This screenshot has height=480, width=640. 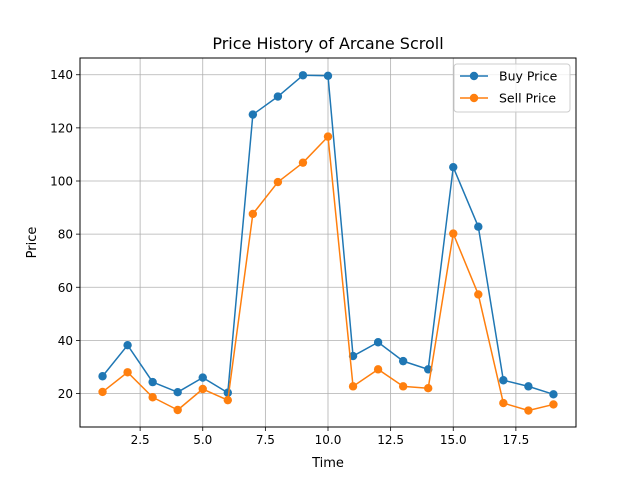 I want to click on y-tick-label: 60, so click(x=65, y=288).